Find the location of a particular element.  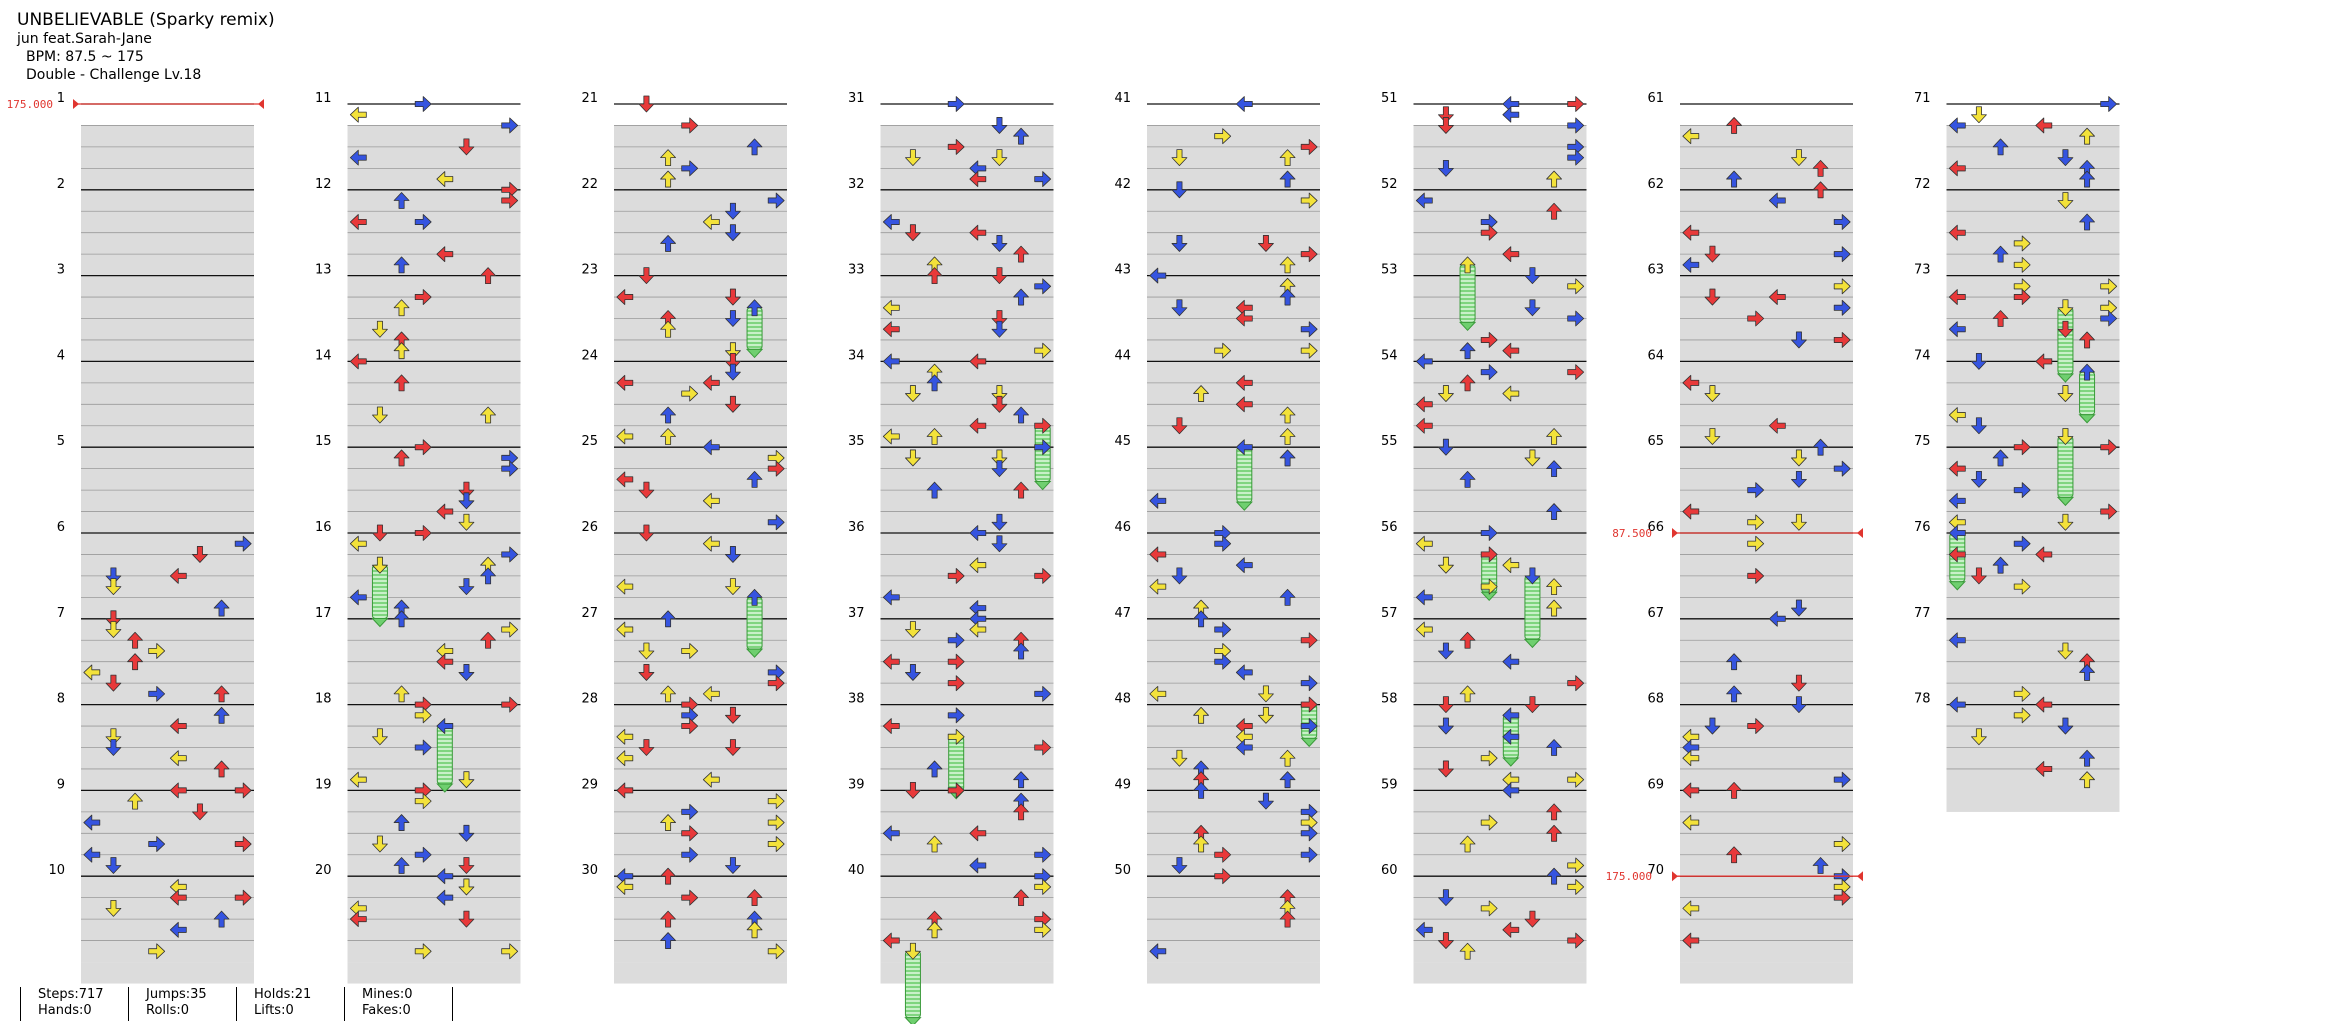

measure-number: 19 is located at coordinates (323, 784).